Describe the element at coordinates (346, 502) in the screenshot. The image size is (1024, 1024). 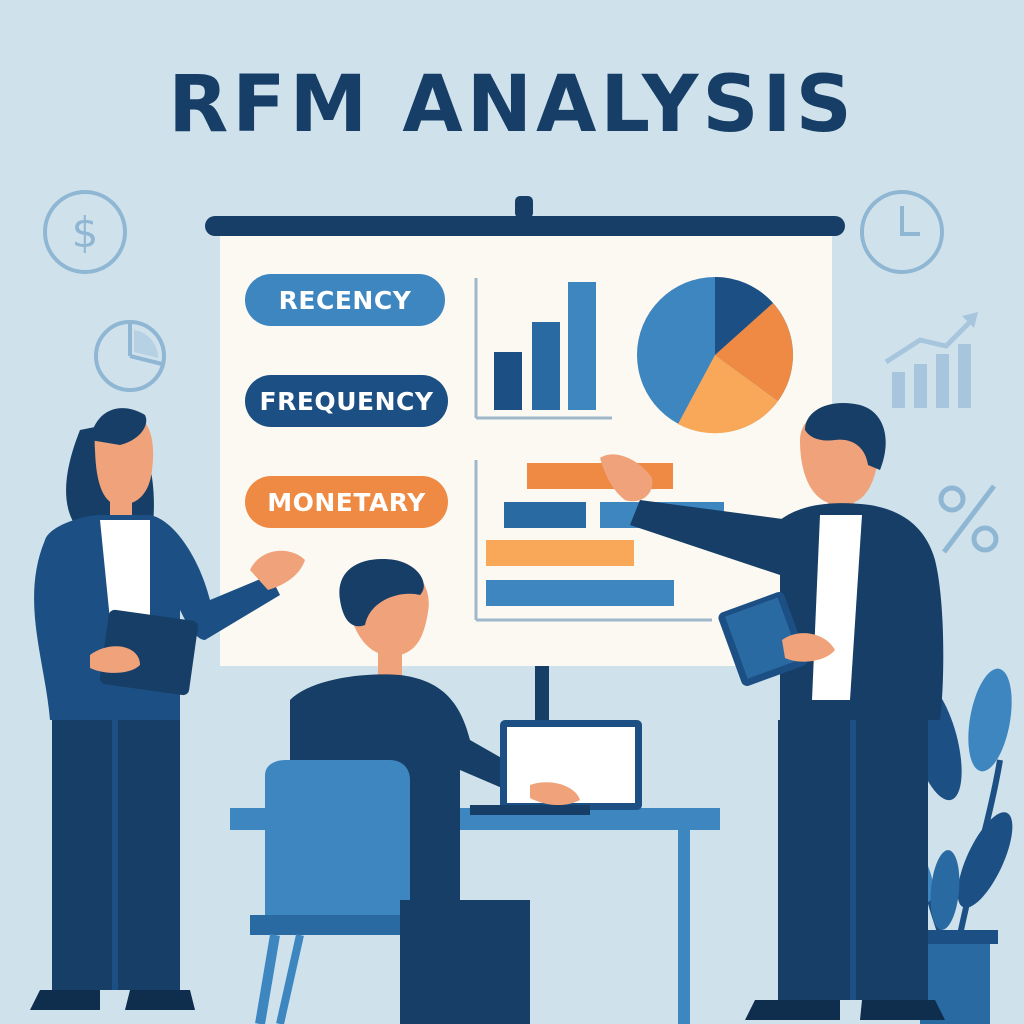
I see `monetary-label: MONETARY` at that location.